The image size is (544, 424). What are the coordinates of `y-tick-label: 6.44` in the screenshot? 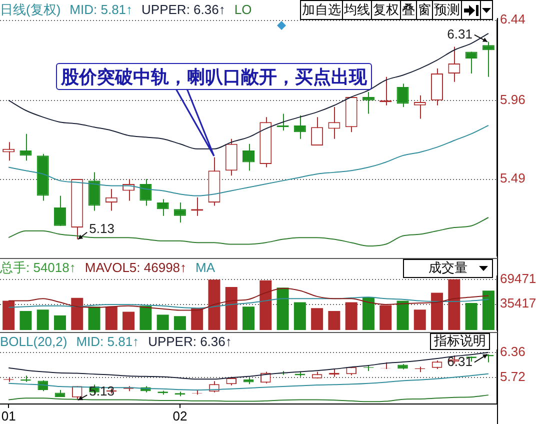 It's located at (513, 19).